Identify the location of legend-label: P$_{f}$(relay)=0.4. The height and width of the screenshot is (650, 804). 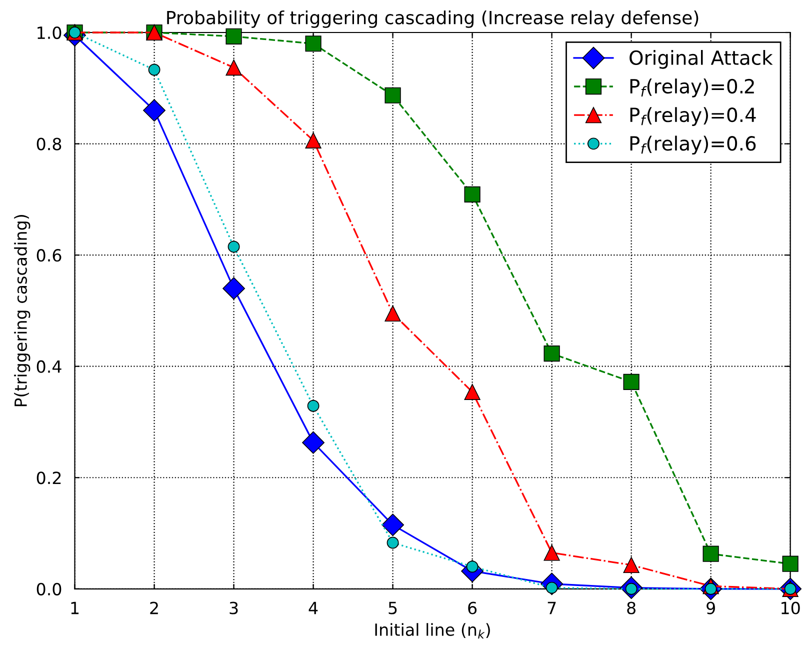
(693, 116).